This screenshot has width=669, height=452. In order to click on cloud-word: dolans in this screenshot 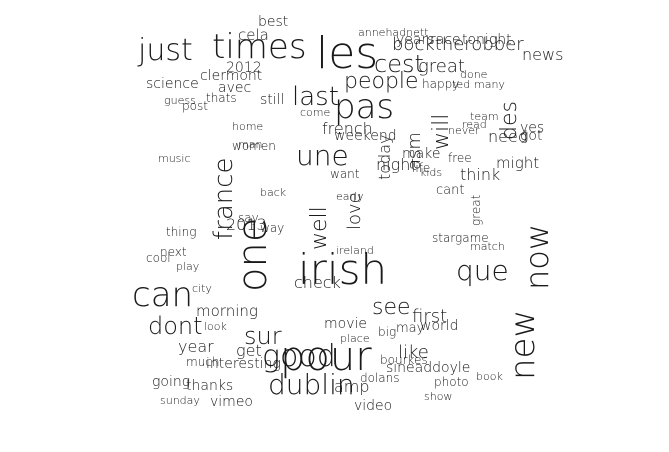, I will do `click(380, 378)`.